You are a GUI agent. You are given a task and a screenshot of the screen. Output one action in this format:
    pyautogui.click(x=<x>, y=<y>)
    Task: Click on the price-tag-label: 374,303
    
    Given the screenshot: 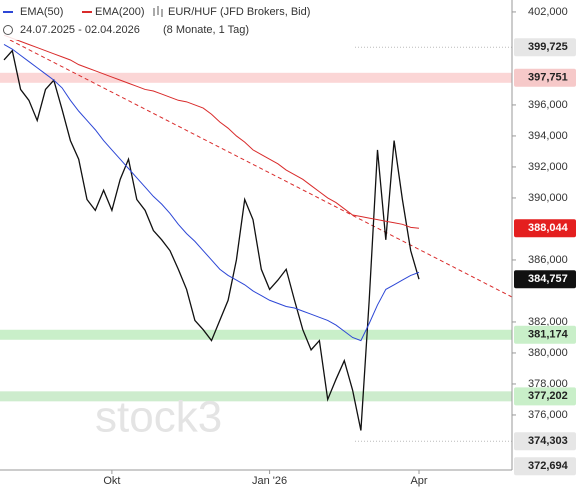 What is the action you would take?
    pyautogui.click(x=548, y=441)
    